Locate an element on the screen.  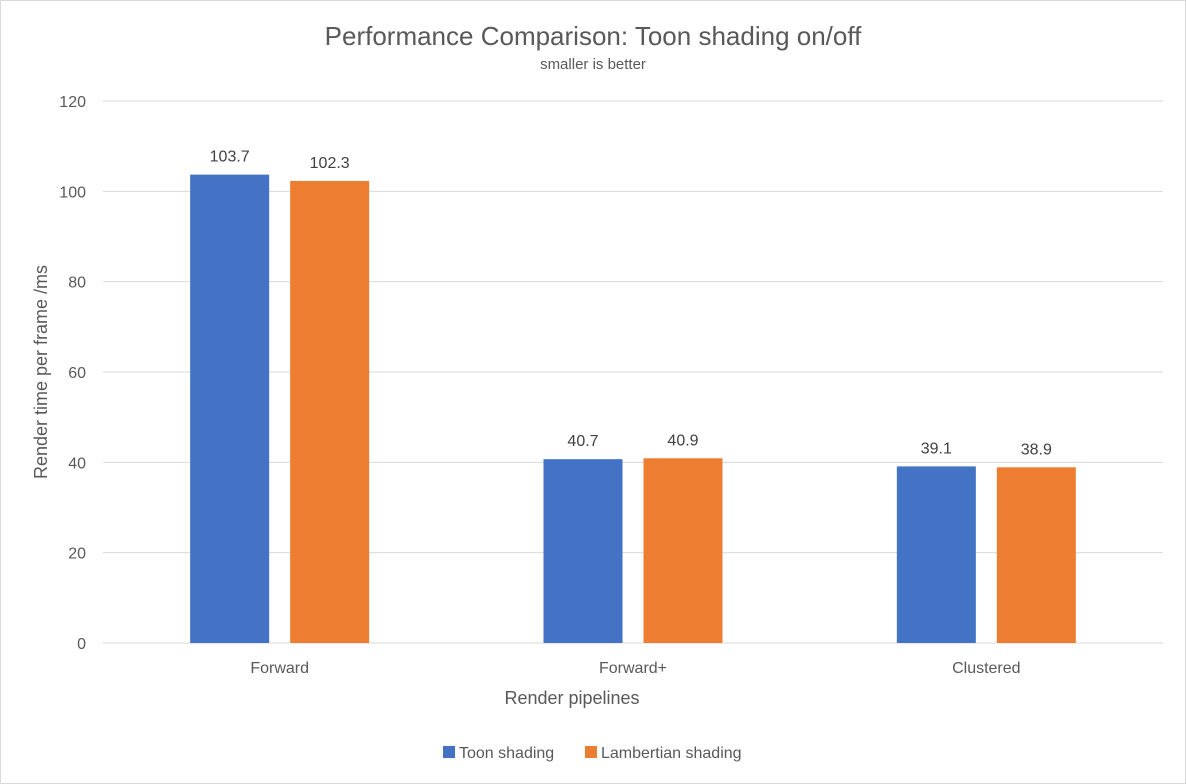
y-tick-label: 80 is located at coordinates (77, 283).